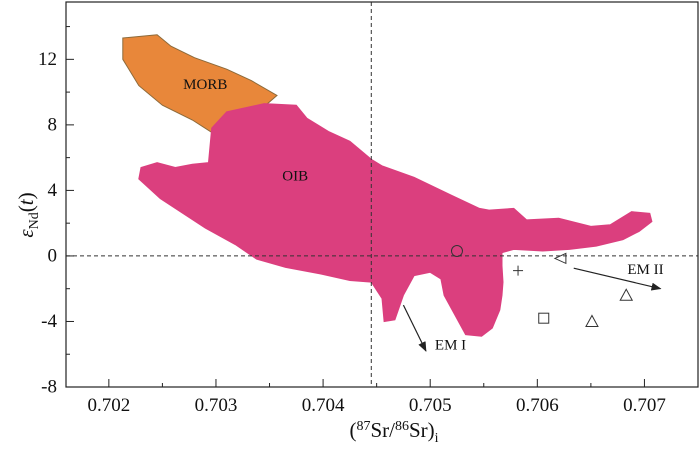 The height and width of the screenshot is (453, 700). What do you see at coordinates (456, 251) in the screenshot?
I see `circle-point` at bounding box center [456, 251].